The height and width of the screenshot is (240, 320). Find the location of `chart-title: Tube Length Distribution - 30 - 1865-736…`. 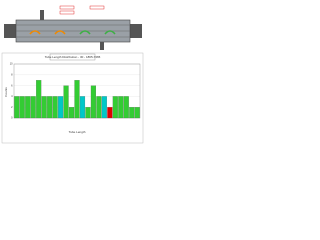

chart-title: Tube Length Distribution - 30 - 1865-736… is located at coordinates (73, 57).